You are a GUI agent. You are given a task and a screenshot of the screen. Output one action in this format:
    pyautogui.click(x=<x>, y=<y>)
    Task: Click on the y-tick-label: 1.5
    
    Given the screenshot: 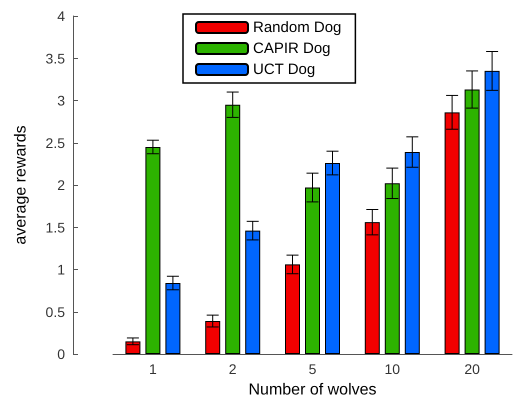 What is the action you would take?
    pyautogui.click(x=56, y=227)
    